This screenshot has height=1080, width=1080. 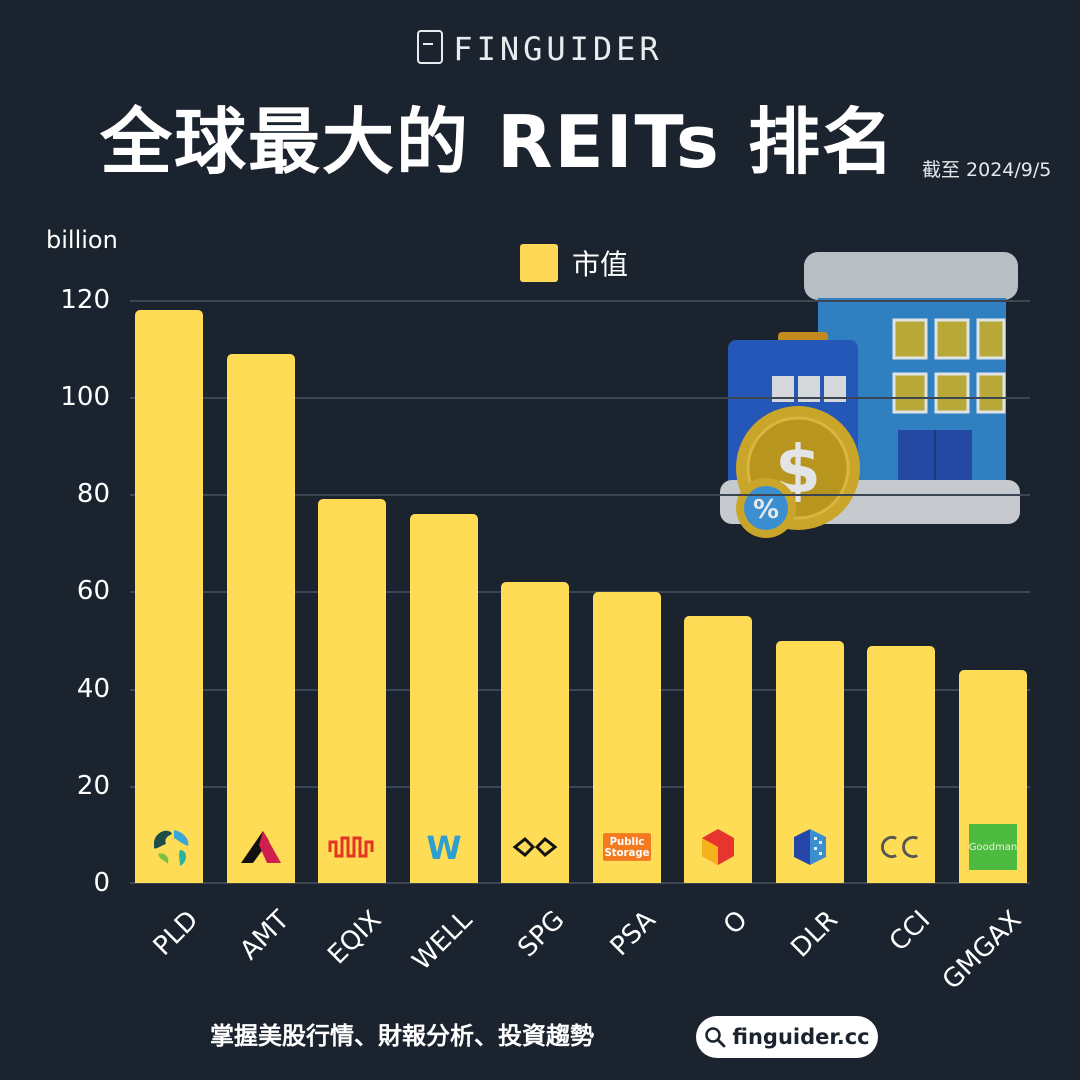 I want to click on bar-dlr, so click(x=810, y=762).